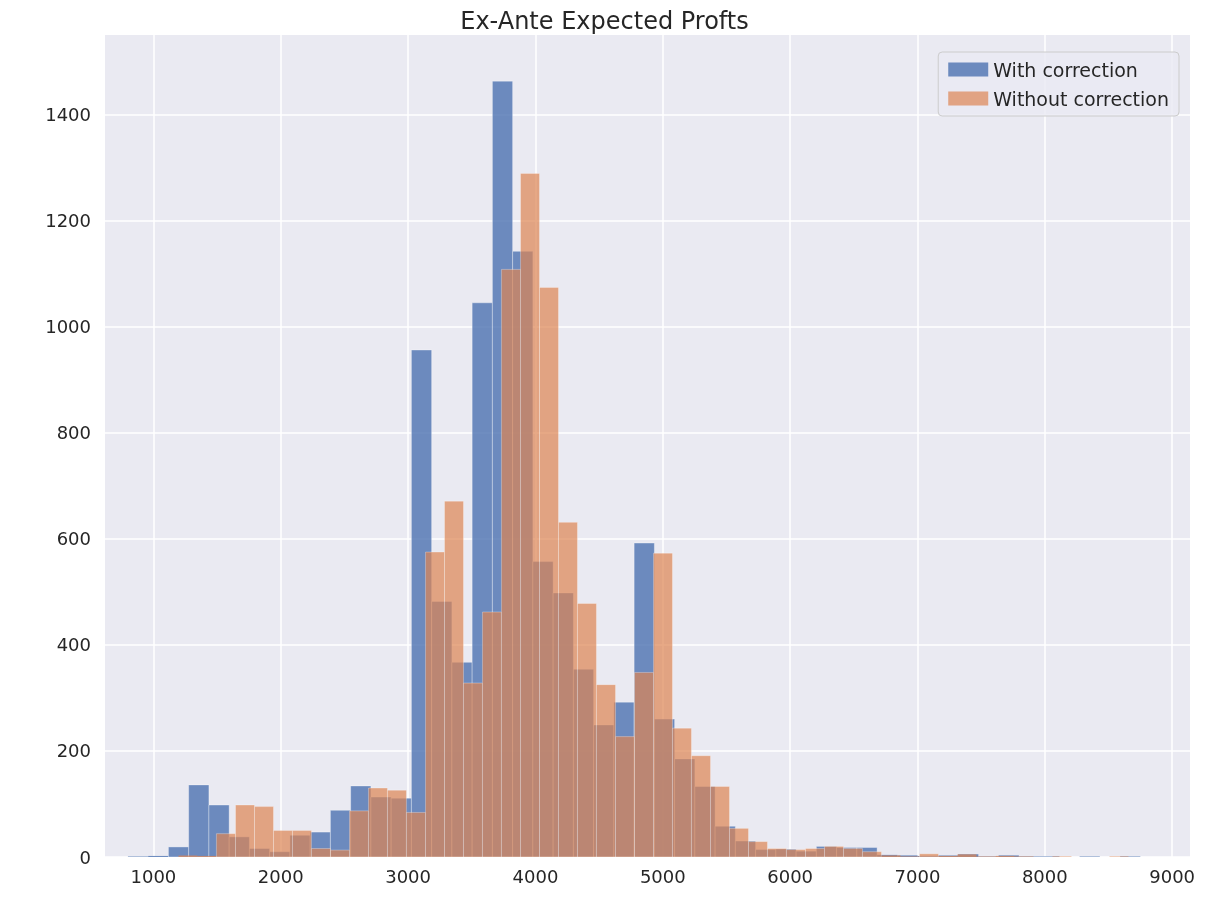 Image resolution: width=1209 pixels, height=898 pixels. I want to click on y-tick-label: 1200, so click(68, 221).